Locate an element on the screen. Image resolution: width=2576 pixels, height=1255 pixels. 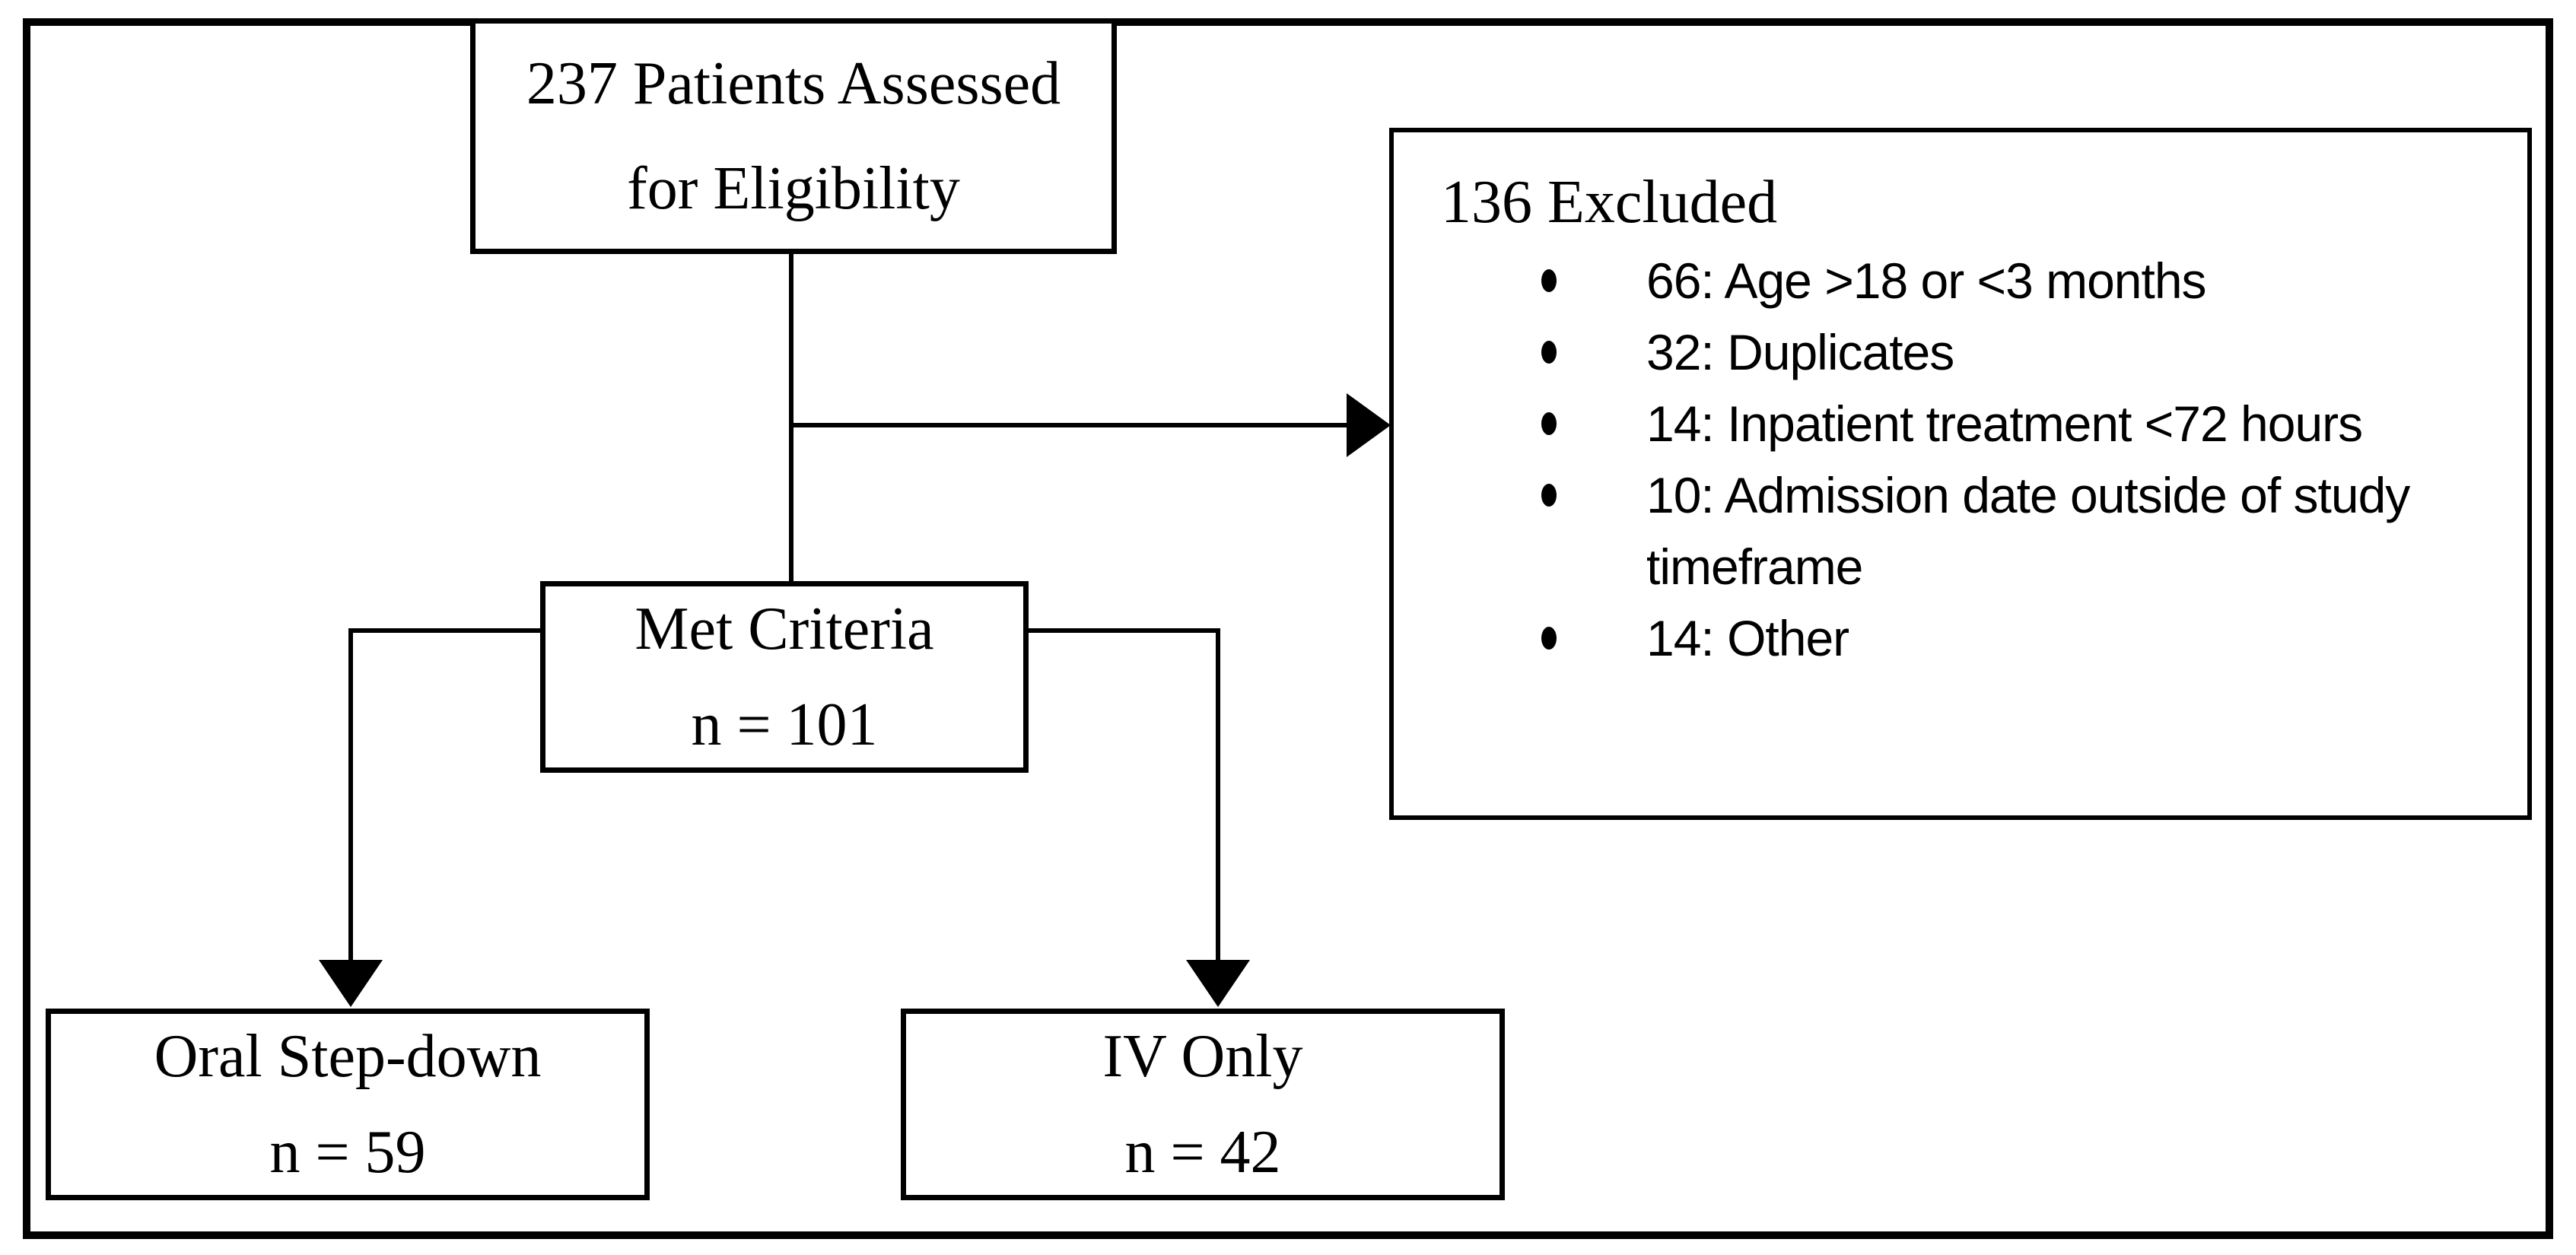
exclusion-item-text: 14: Other is located at coordinates (1748, 638).